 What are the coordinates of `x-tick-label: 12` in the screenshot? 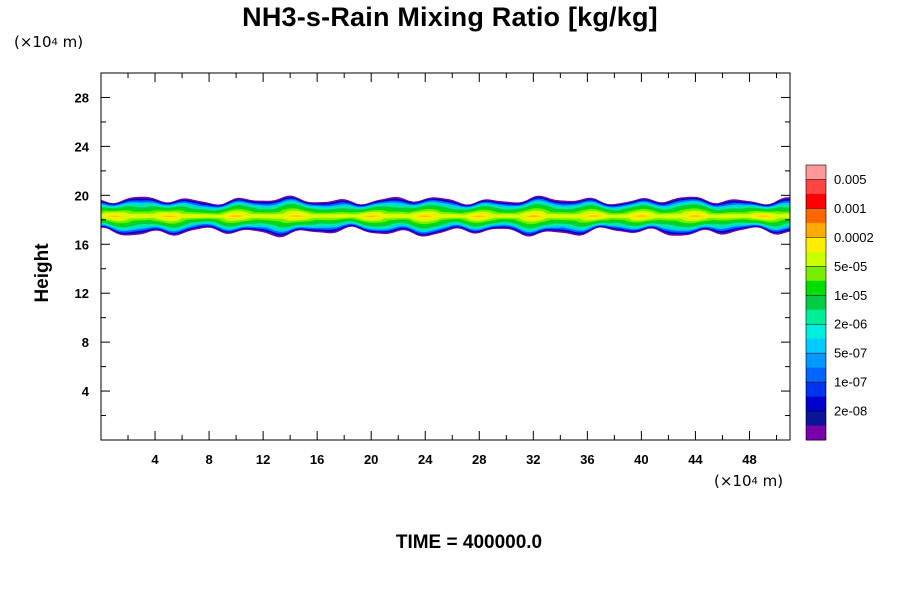 It's located at (263, 459).